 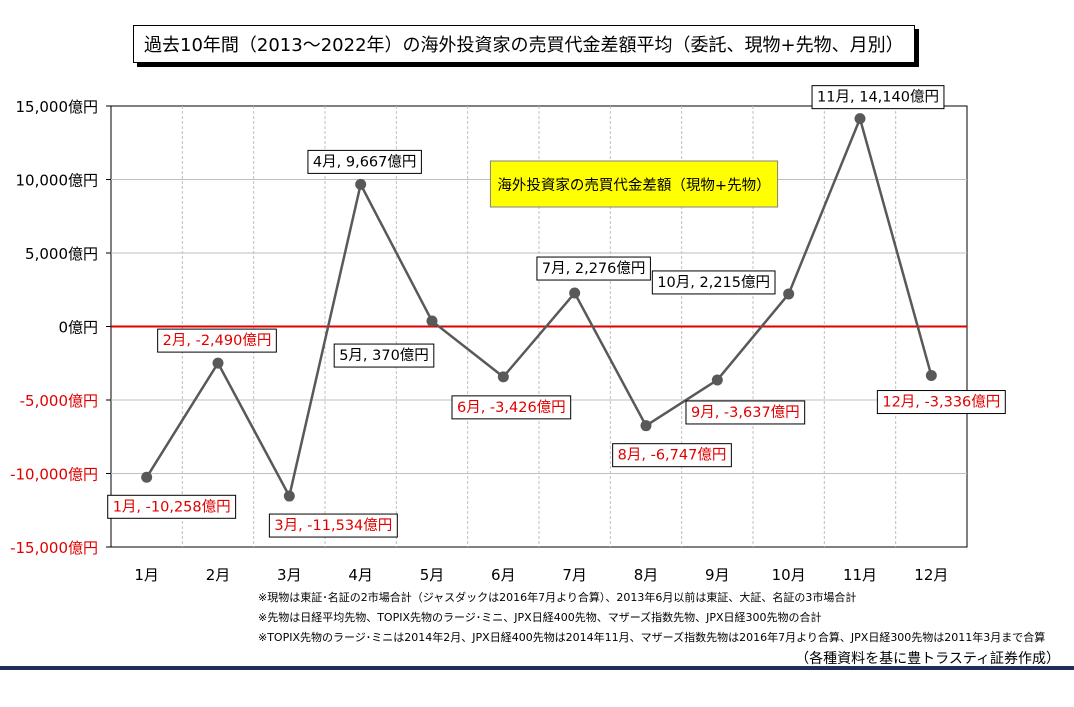 I want to click on source-credit: （各種資料を基に豊トラスティ証券作成）, so click(x=927, y=659).